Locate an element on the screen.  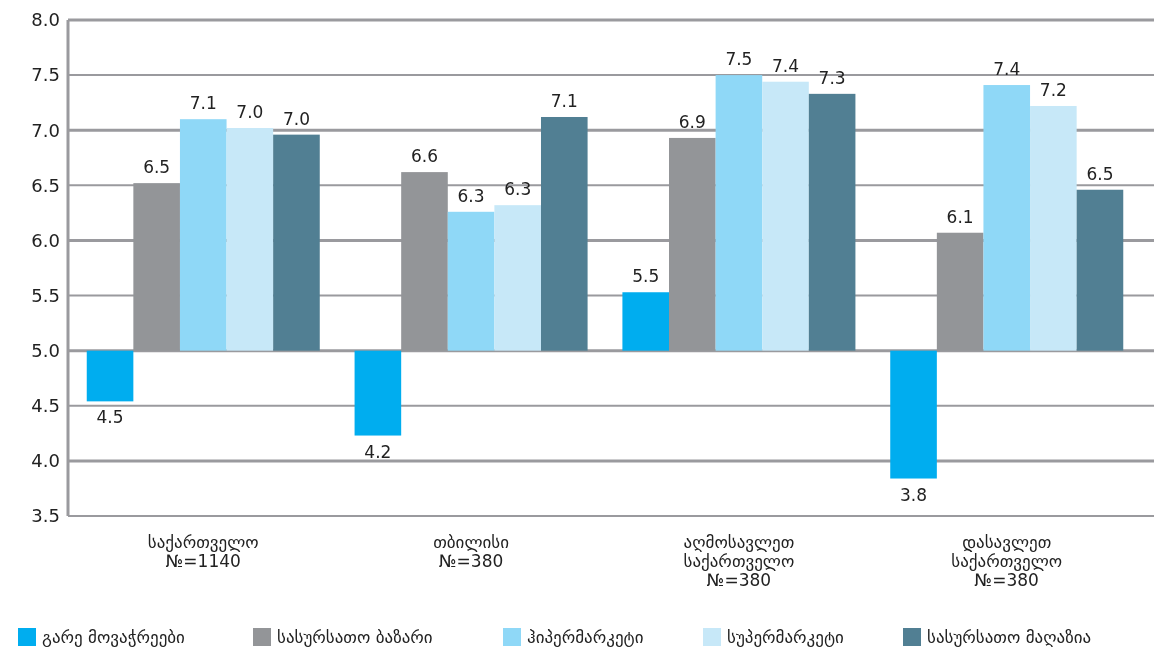
legend-label: ჰიპერმარკეტი is located at coordinates (585, 637).